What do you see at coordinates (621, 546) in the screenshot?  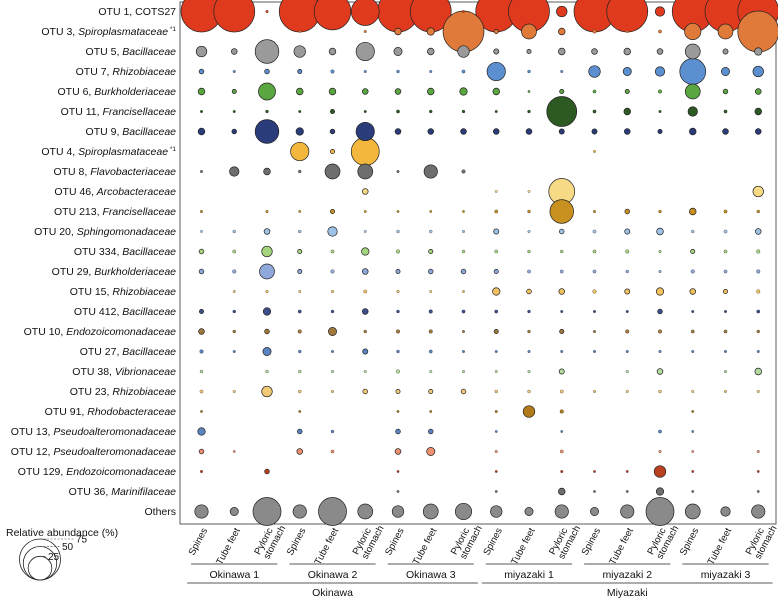 I see `column-label: Tube feet` at bounding box center [621, 546].